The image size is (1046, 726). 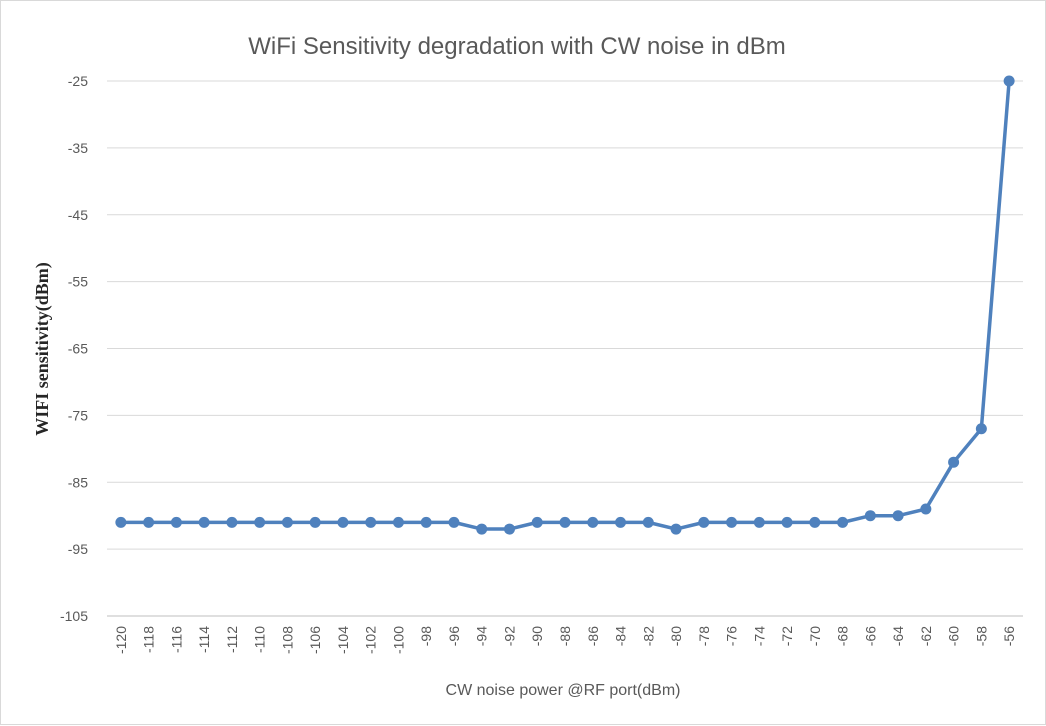 I want to click on x-tick-label: -66, so click(x=870, y=636).